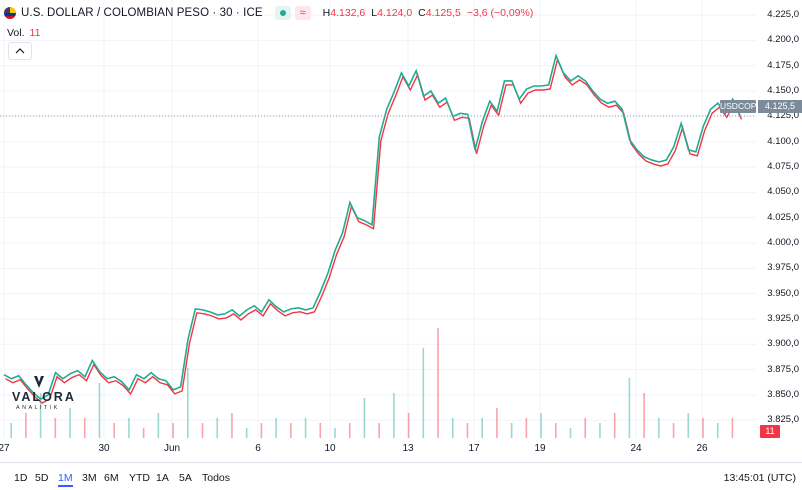 Image resolution: width=802 pixels, height=490 pixels. Describe the element at coordinates (783, 394) in the screenshot. I see `y-tick-label: 3.850,0` at that location.